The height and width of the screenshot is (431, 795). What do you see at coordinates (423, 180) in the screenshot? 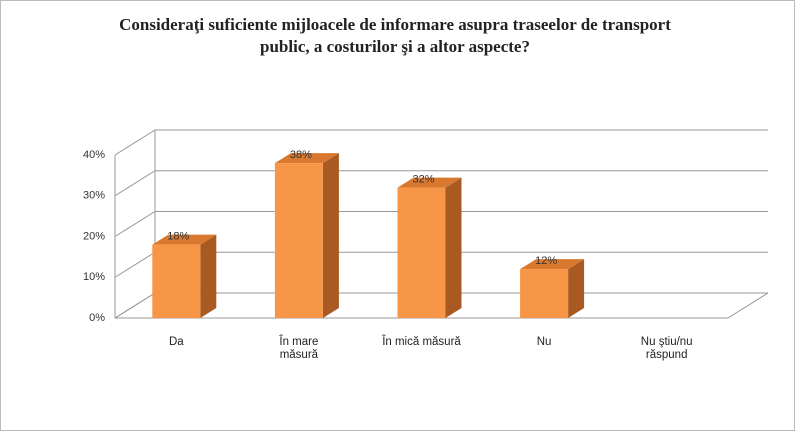
I see `data-label: 32%` at bounding box center [423, 180].